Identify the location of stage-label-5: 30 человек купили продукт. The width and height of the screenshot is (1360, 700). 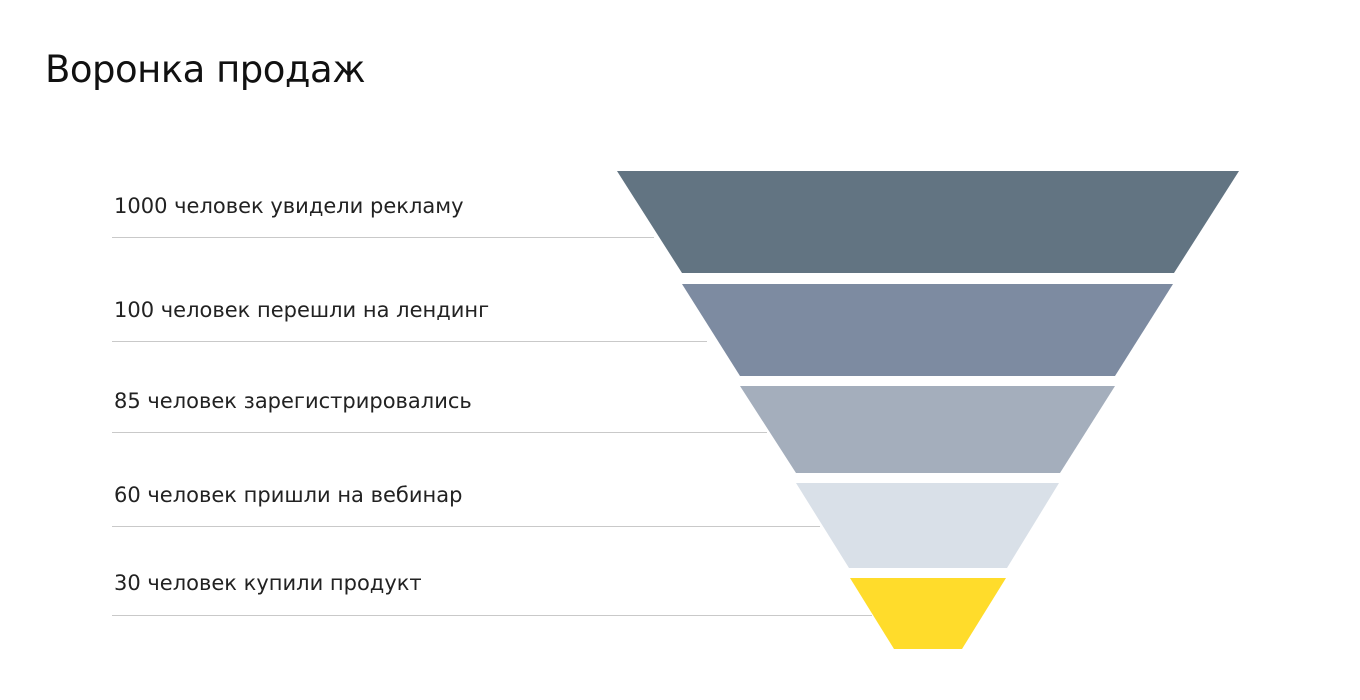
(268, 583).